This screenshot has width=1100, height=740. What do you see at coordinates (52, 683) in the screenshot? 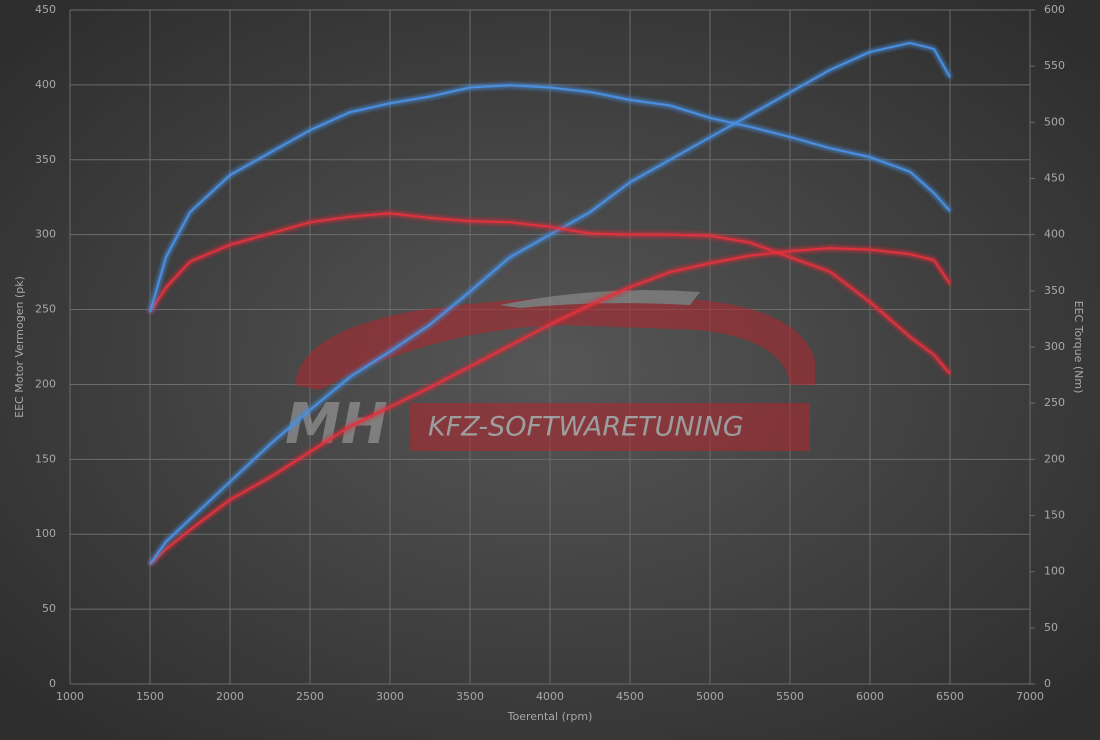
I see `y-tick-label: 0` at bounding box center [52, 683].